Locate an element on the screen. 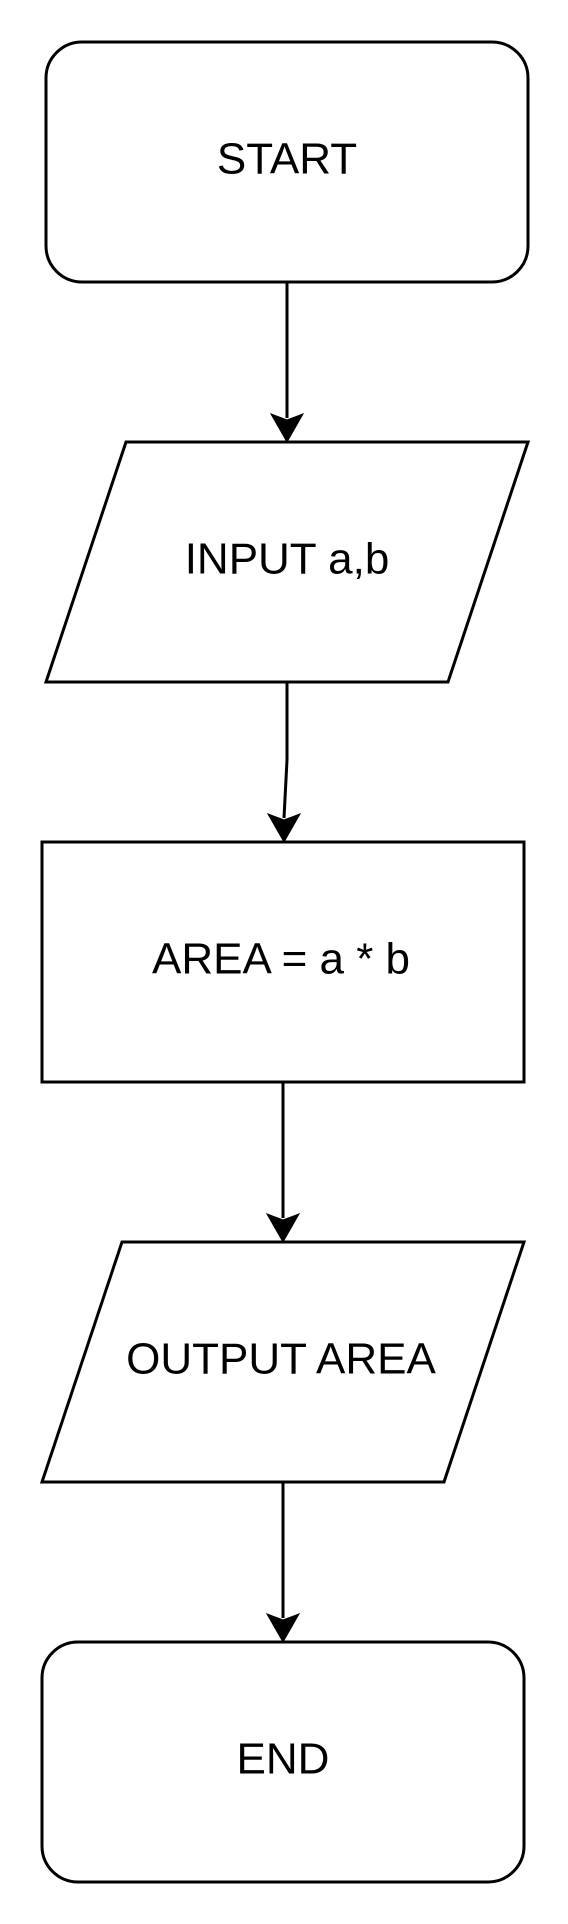  edge-process-to-output-arrowhead is located at coordinates (283, 1228).